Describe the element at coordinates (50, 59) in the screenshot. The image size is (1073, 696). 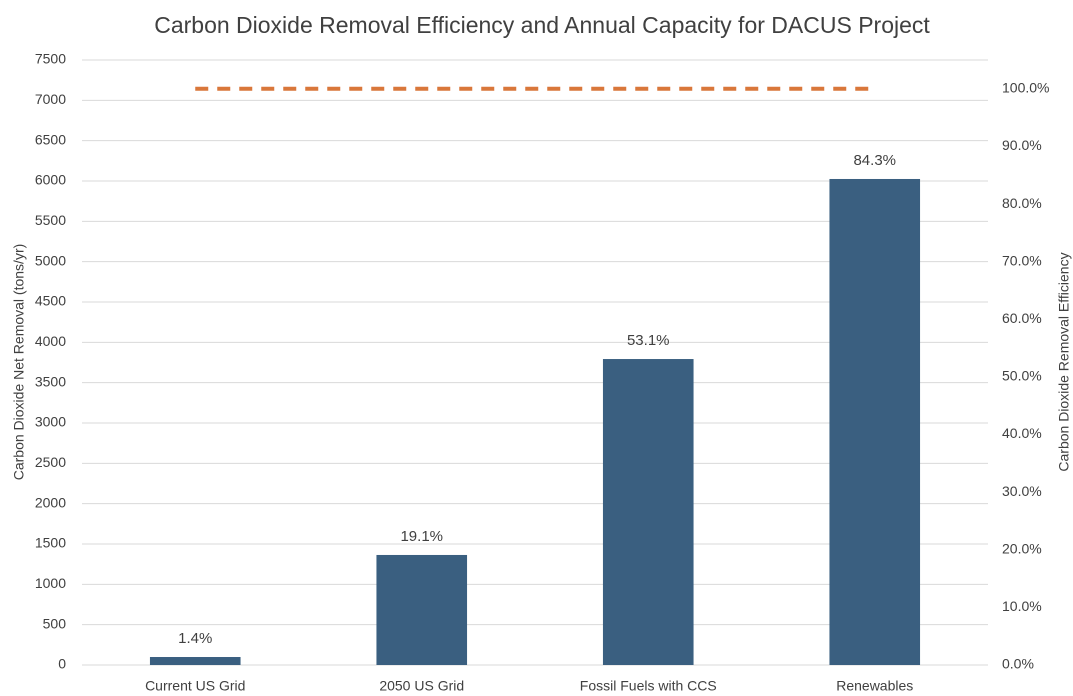
I see `y-tick-label: 7500` at that location.